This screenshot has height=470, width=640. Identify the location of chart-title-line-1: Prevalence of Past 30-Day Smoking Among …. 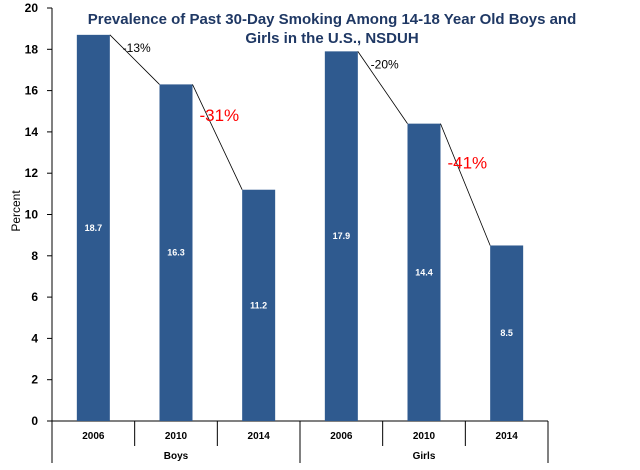
(332, 19).